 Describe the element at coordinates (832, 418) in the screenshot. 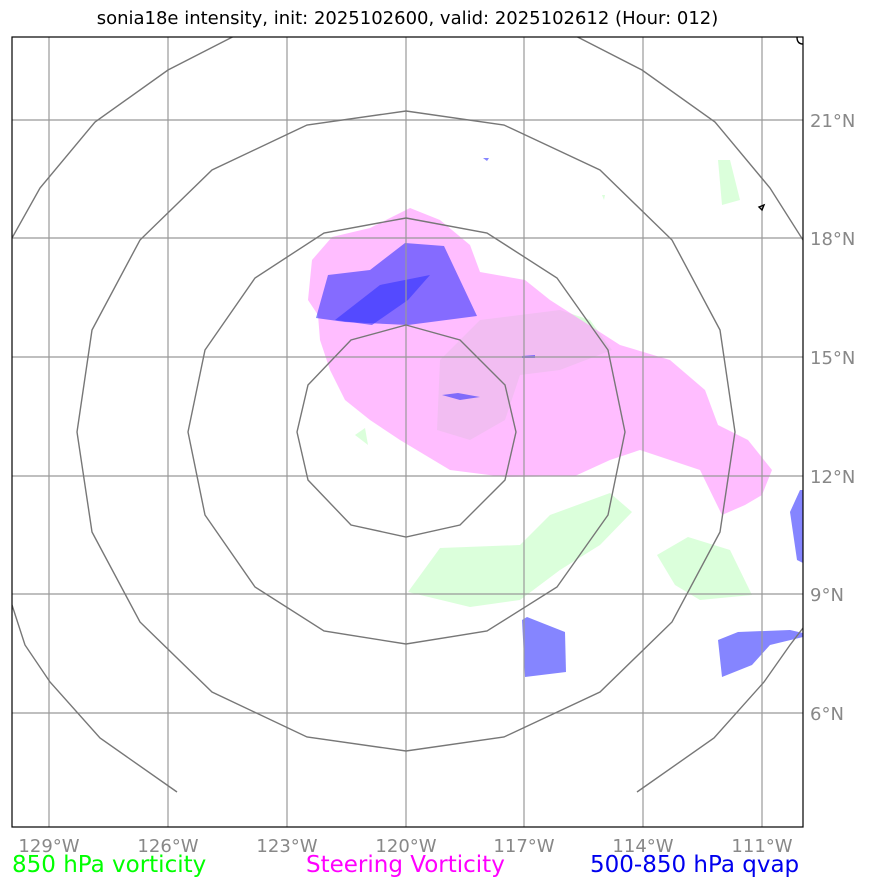

I see `lat-tick-labels: 21°N 18°N 15°N 12°N 9°N 6°N` at that location.